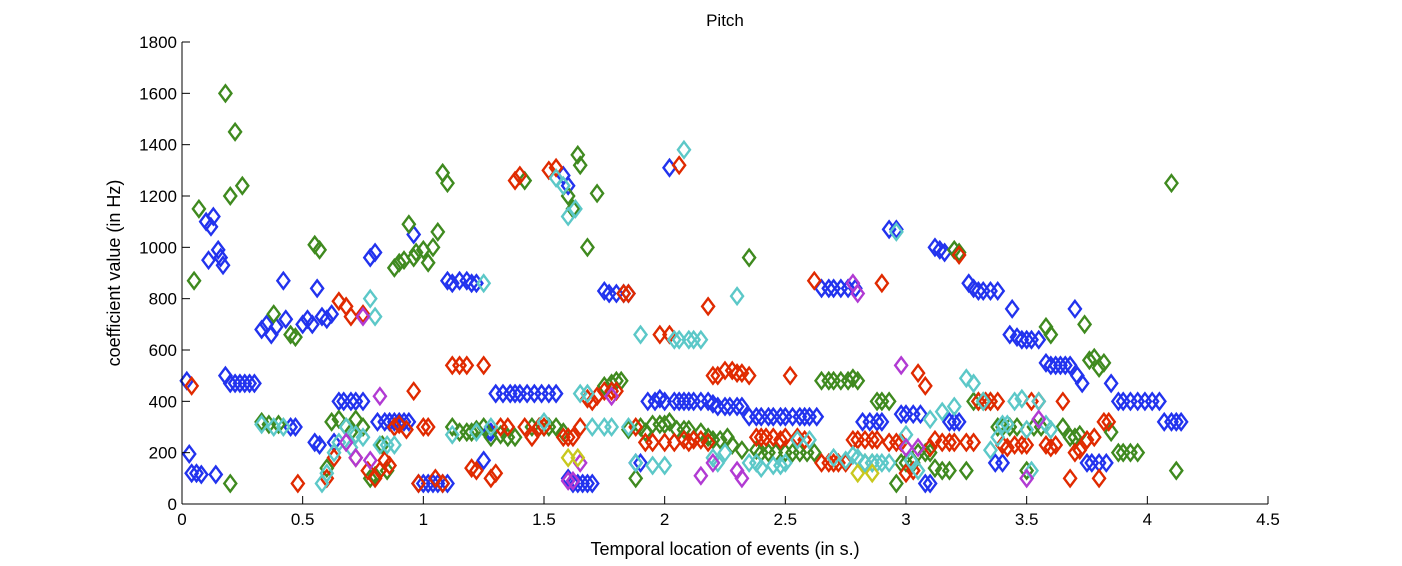 Image resolution: width=1402 pixels, height=566 pixels. I want to click on chart-title: Pitch, so click(725, 20).